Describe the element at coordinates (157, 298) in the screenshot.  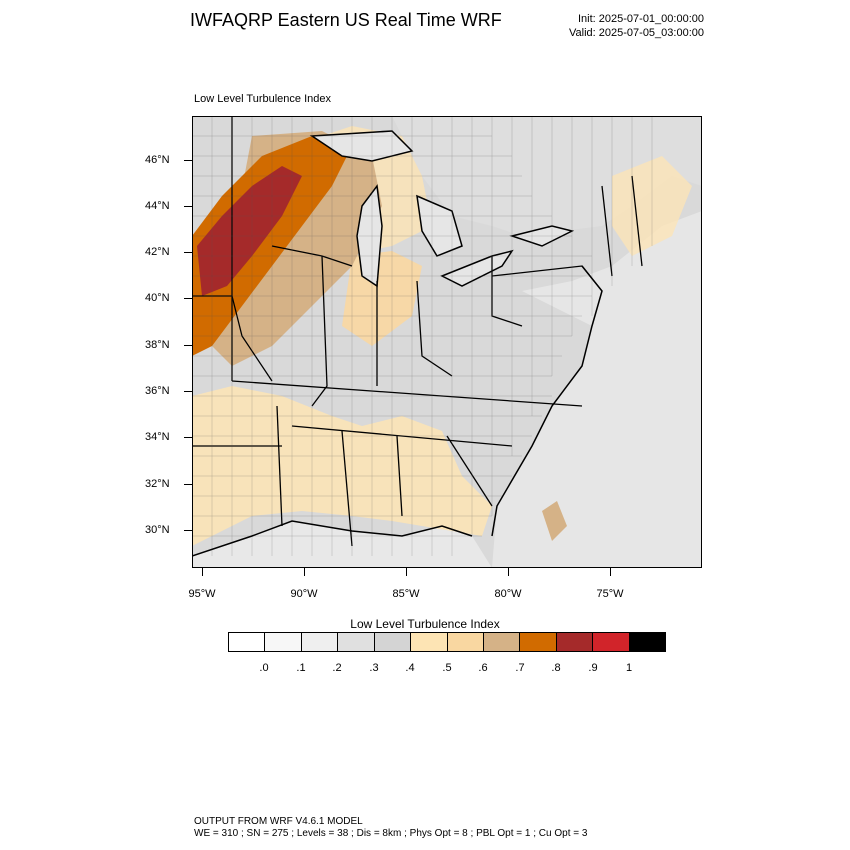
I see `lat-label-40: 40°N` at that location.